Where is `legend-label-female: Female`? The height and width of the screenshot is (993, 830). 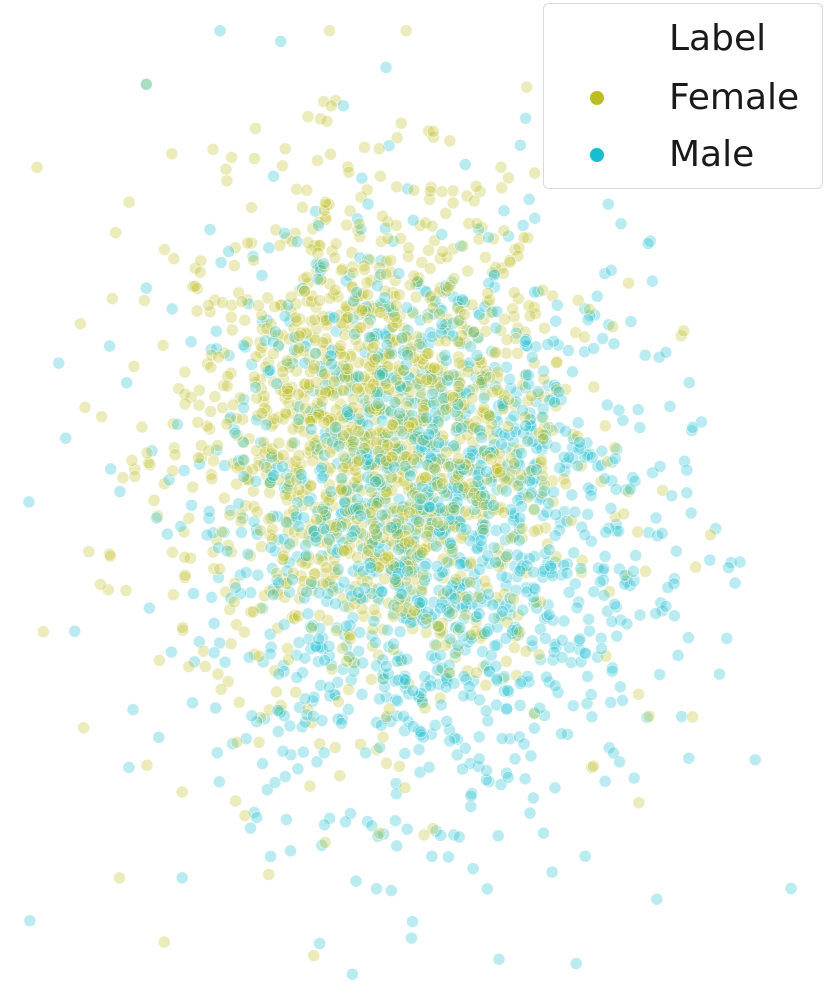
legend-label-female: Female is located at coordinates (734, 97).